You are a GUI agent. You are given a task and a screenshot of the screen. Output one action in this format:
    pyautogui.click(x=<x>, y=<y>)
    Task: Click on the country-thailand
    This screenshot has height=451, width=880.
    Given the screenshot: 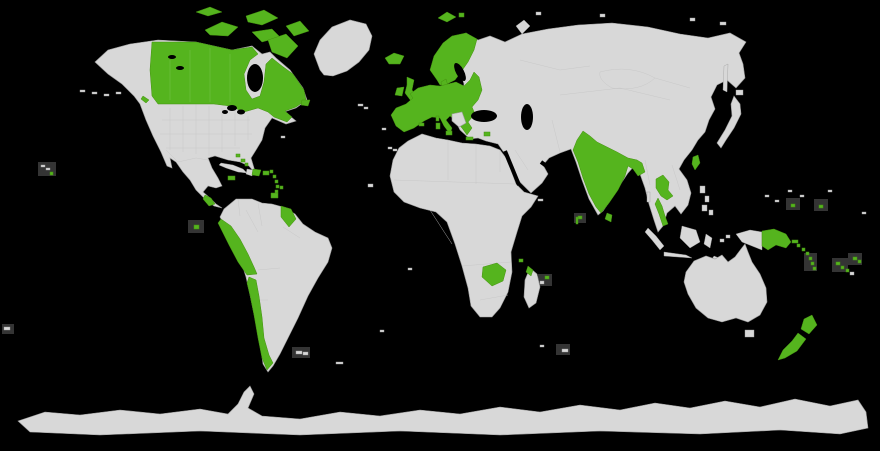 What is the action you would take?
    pyautogui.click(x=664, y=187)
    